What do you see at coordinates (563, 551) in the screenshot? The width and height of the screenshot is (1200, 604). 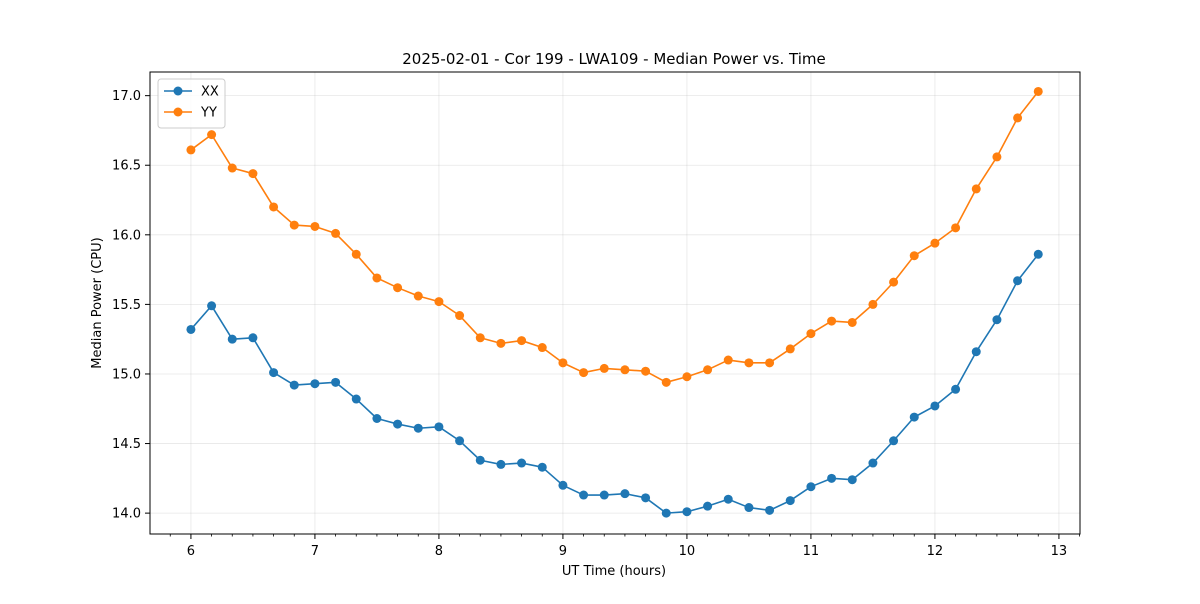 I see `x-tick-label: 9` at bounding box center [563, 551].